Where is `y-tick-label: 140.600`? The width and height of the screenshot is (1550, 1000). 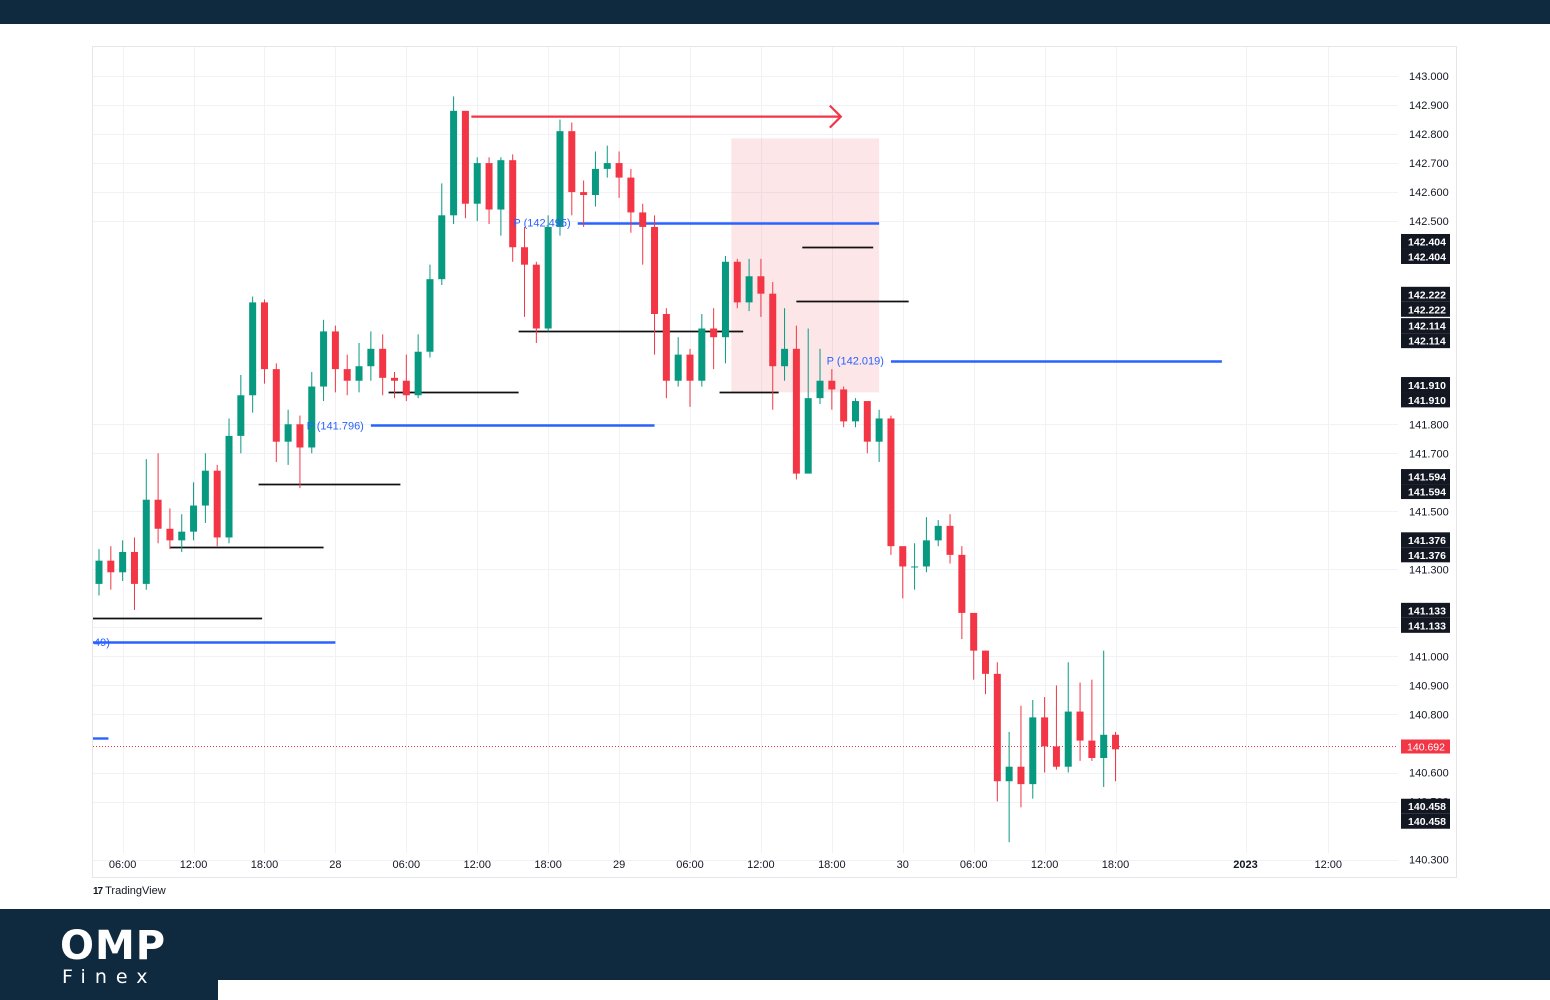 y-tick-label: 140.600 is located at coordinates (1429, 774).